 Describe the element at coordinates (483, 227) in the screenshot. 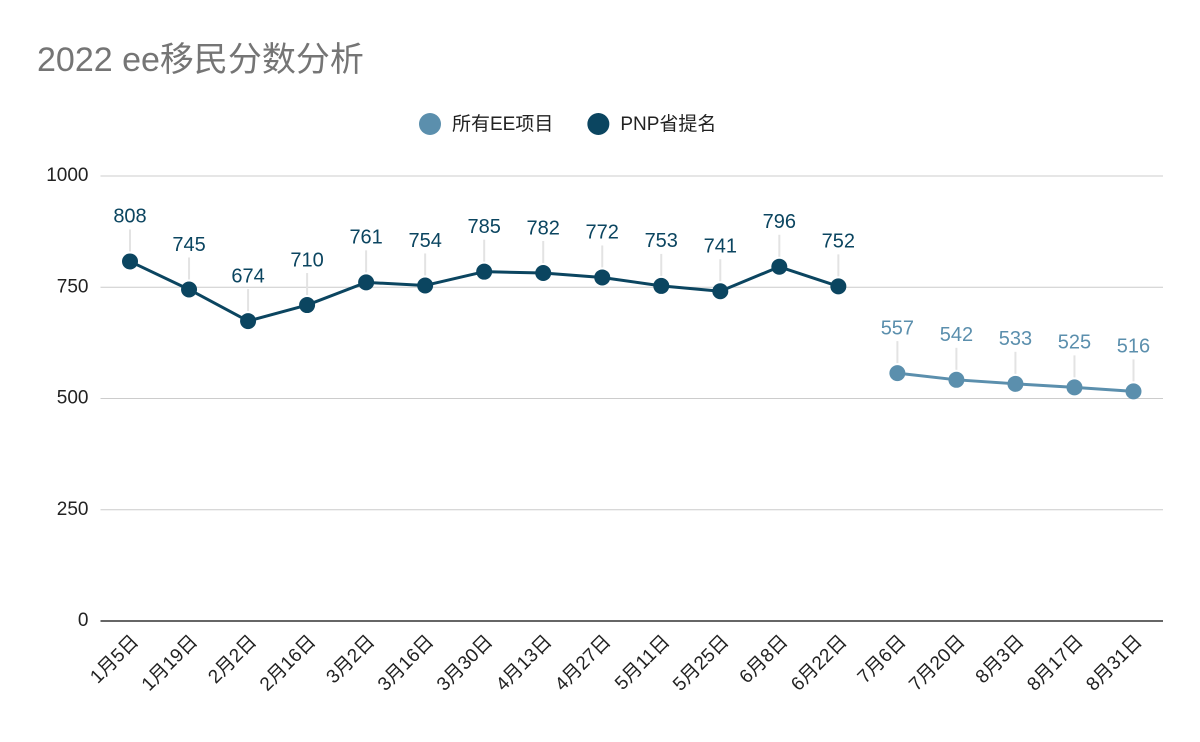

I see `data-label: 785` at that location.